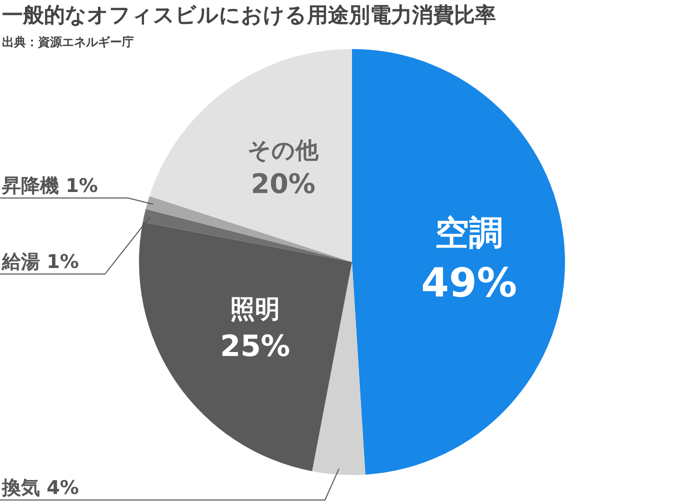  Describe the element at coordinates (40, 262) in the screenshot. I see `slice-label: 給湯 1%` at that location.